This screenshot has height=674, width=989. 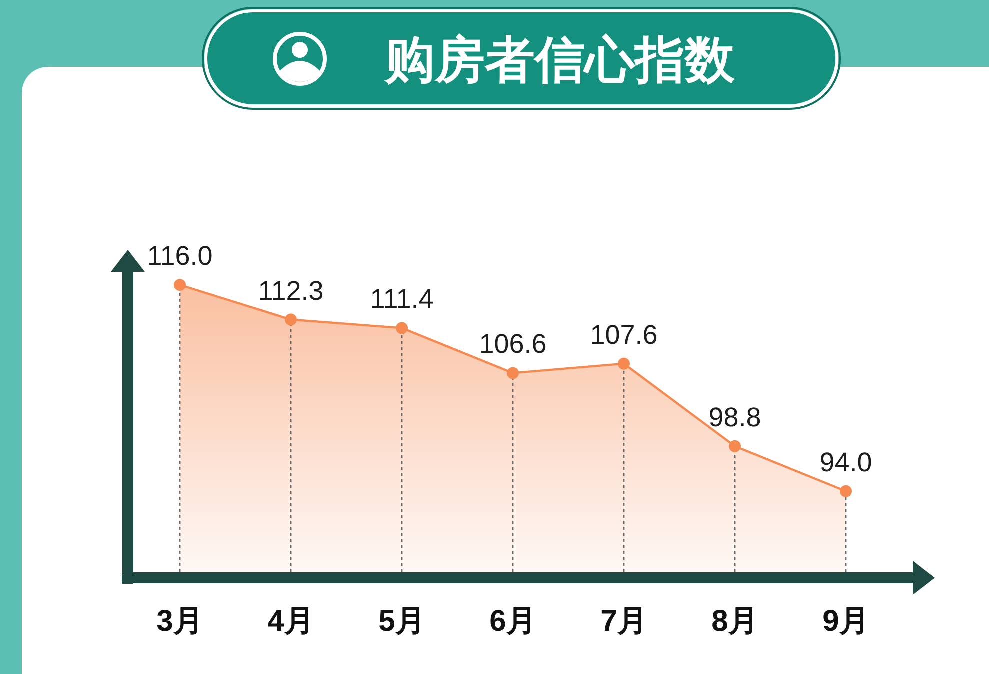 What do you see at coordinates (180, 621) in the screenshot?
I see `x-tick-label: 3月` at bounding box center [180, 621].